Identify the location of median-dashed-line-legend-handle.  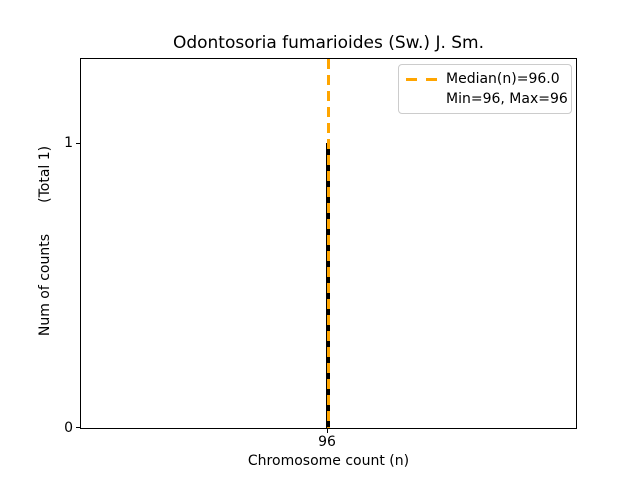
(421, 79).